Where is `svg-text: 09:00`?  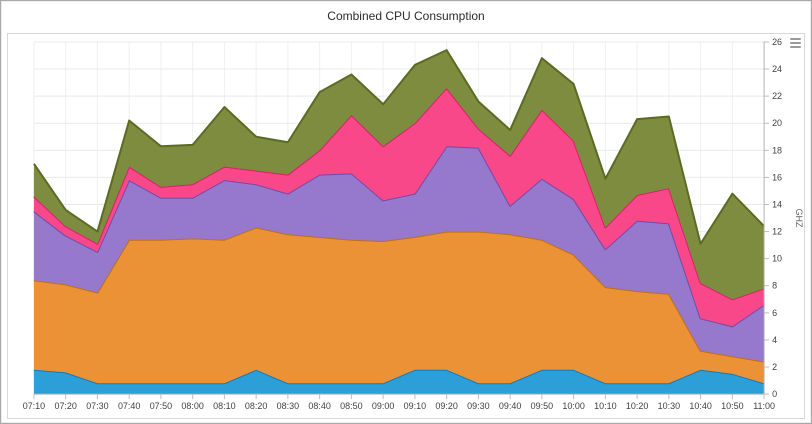 svg-text: 09:00 is located at coordinates (383, 406).